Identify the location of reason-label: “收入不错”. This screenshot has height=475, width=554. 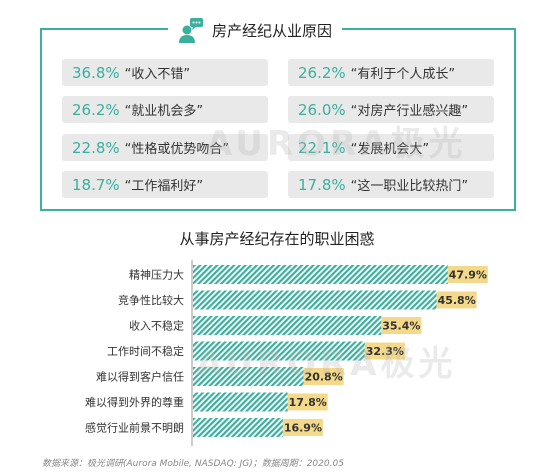
(157, 74).